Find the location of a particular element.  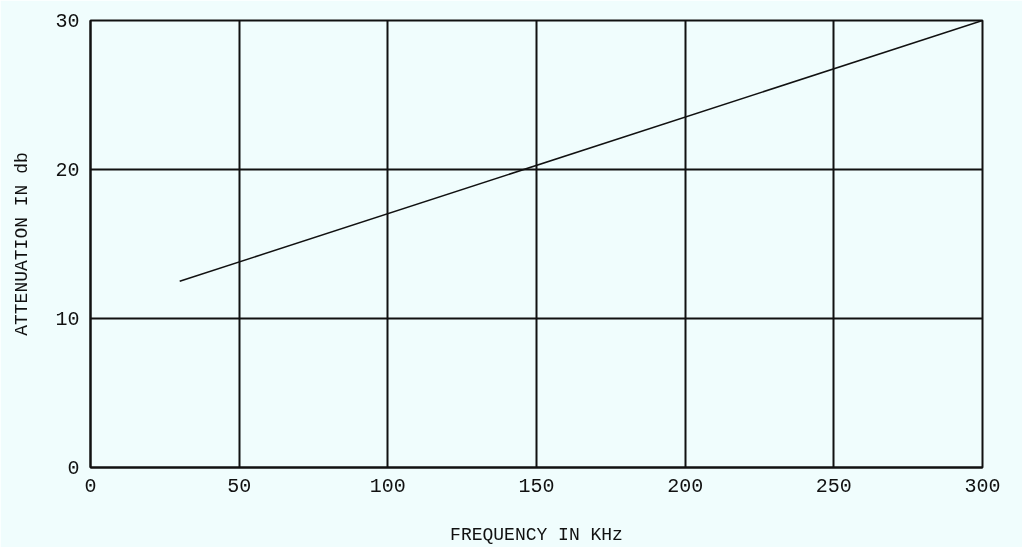

y-tick-label: 20 is located at coordinates (67, 170).